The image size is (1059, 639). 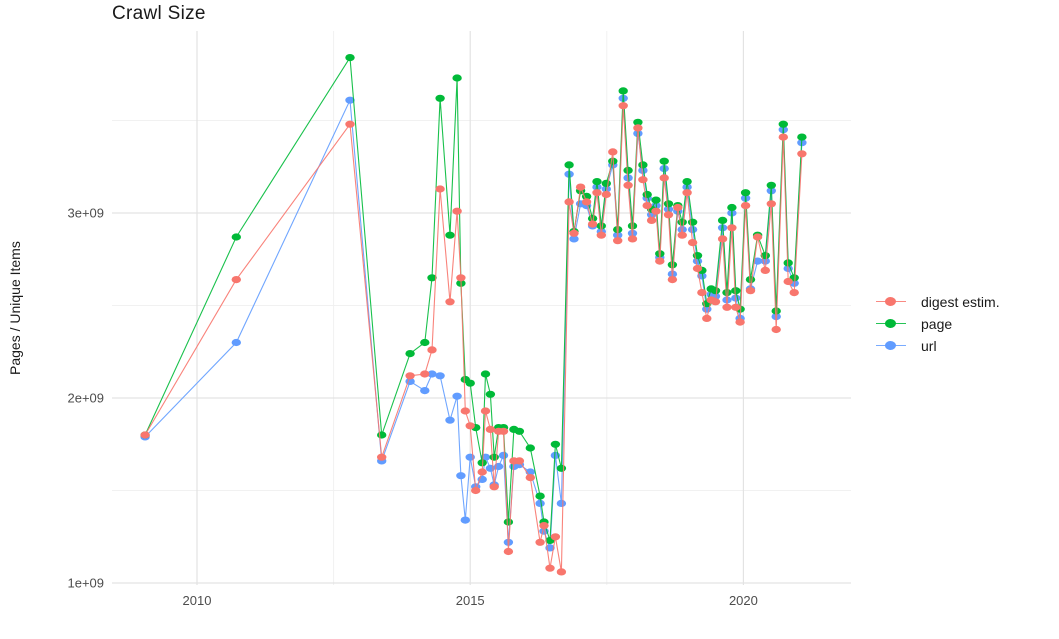 What do you see at coordinates (743, 600) in the screenshot?
I see `x-tick-label: 2020` at bounding box center [743, 600].